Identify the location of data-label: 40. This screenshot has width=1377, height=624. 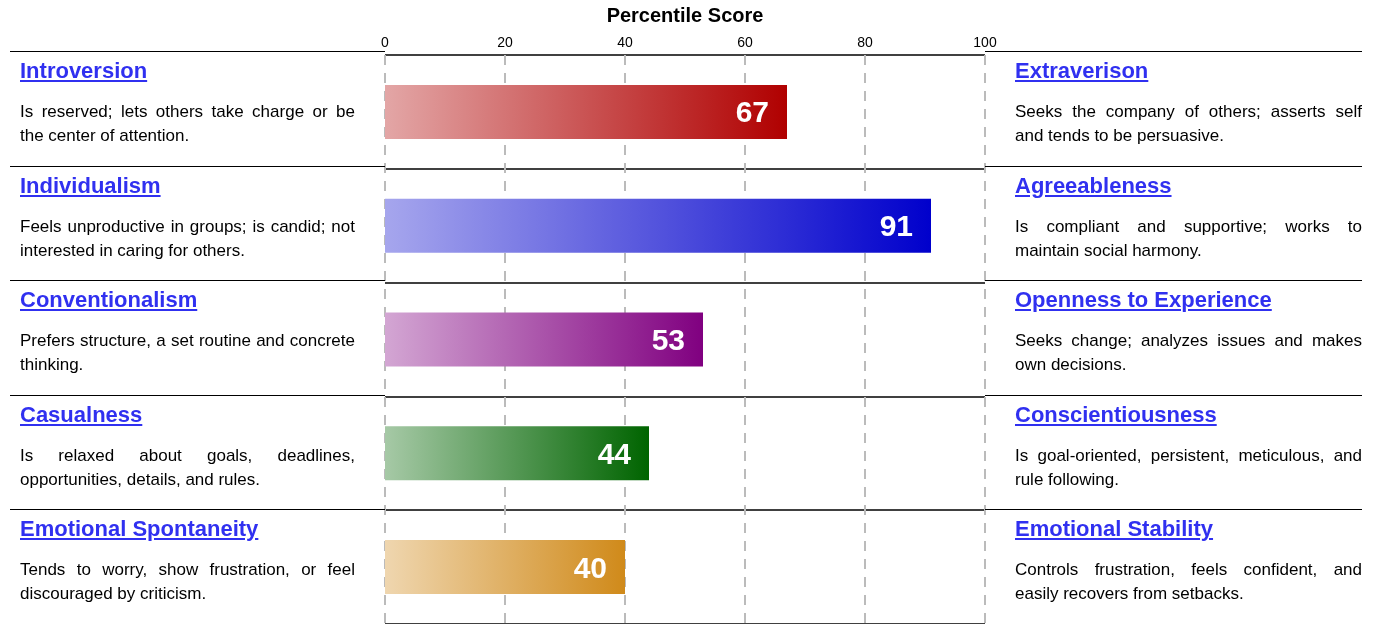
(590, 567).